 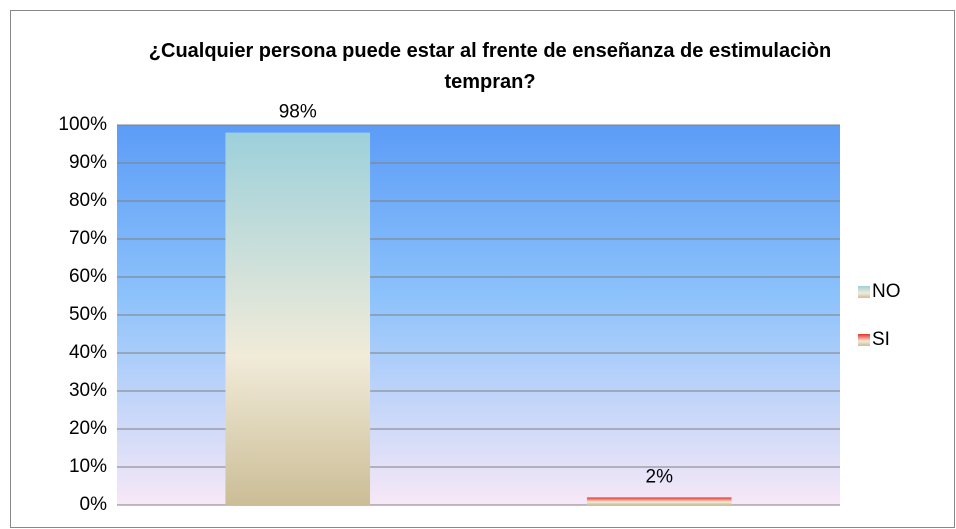 I want to click on value-label: 98%, so click(x=298, y=112).